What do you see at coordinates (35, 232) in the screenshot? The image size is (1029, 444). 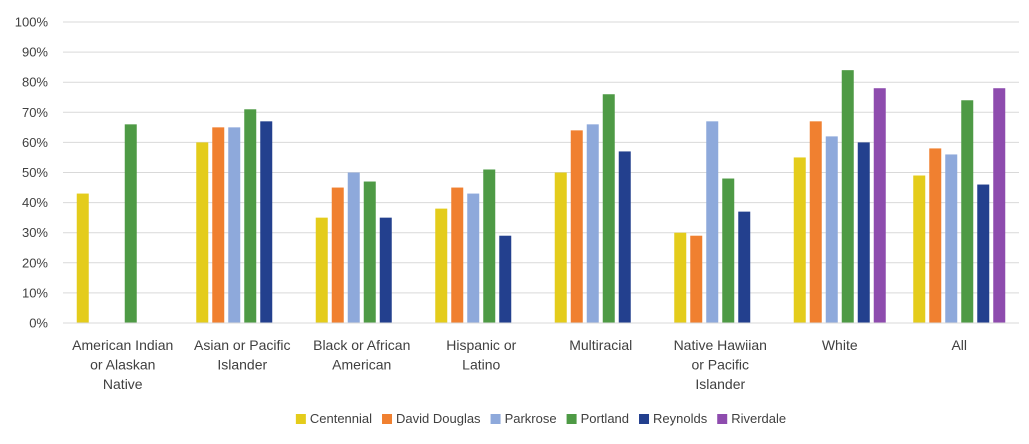 I see `y-tick-label: 30%` at bounding box center [35, 232].